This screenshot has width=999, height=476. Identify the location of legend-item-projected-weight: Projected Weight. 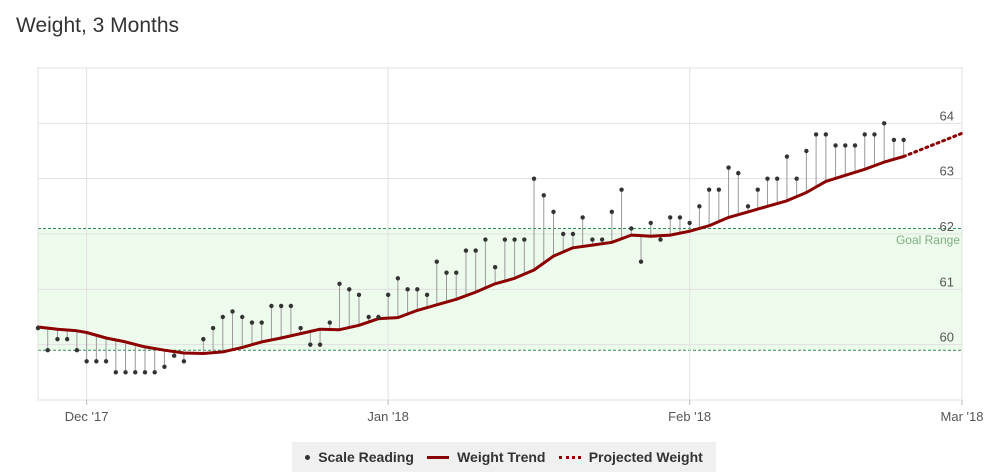
(630, 457).